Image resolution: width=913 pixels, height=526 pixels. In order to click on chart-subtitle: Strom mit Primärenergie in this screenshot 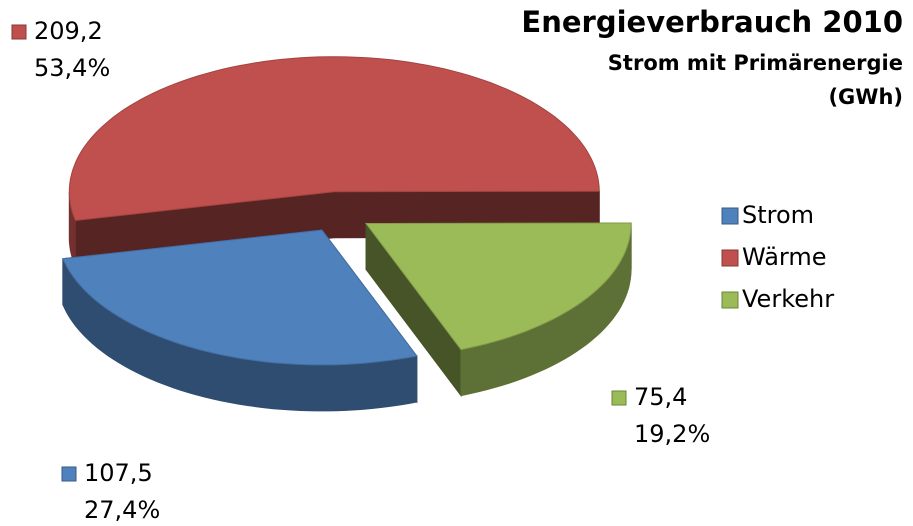, I will do `click(755, 63)`.